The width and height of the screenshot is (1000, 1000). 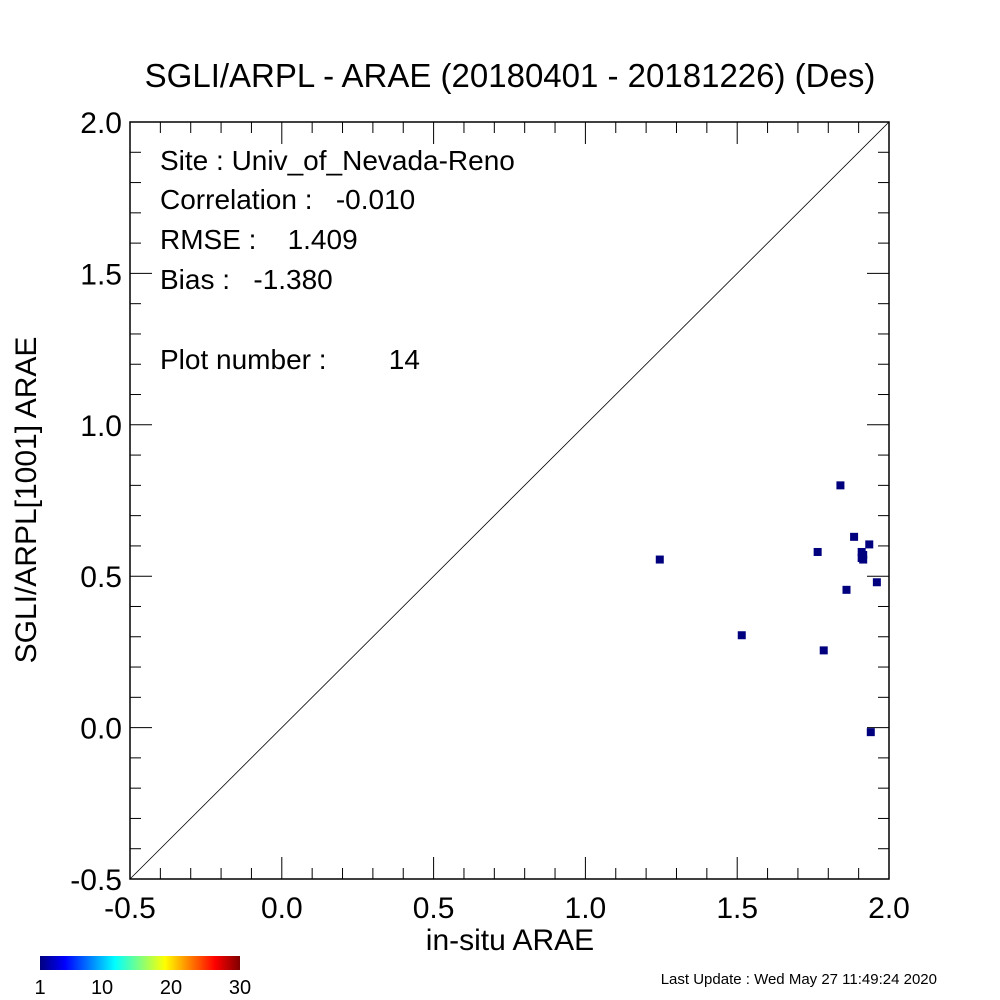 I want to click on plot-number-annotation: Plot number : 14, so click(x=290, y=359).